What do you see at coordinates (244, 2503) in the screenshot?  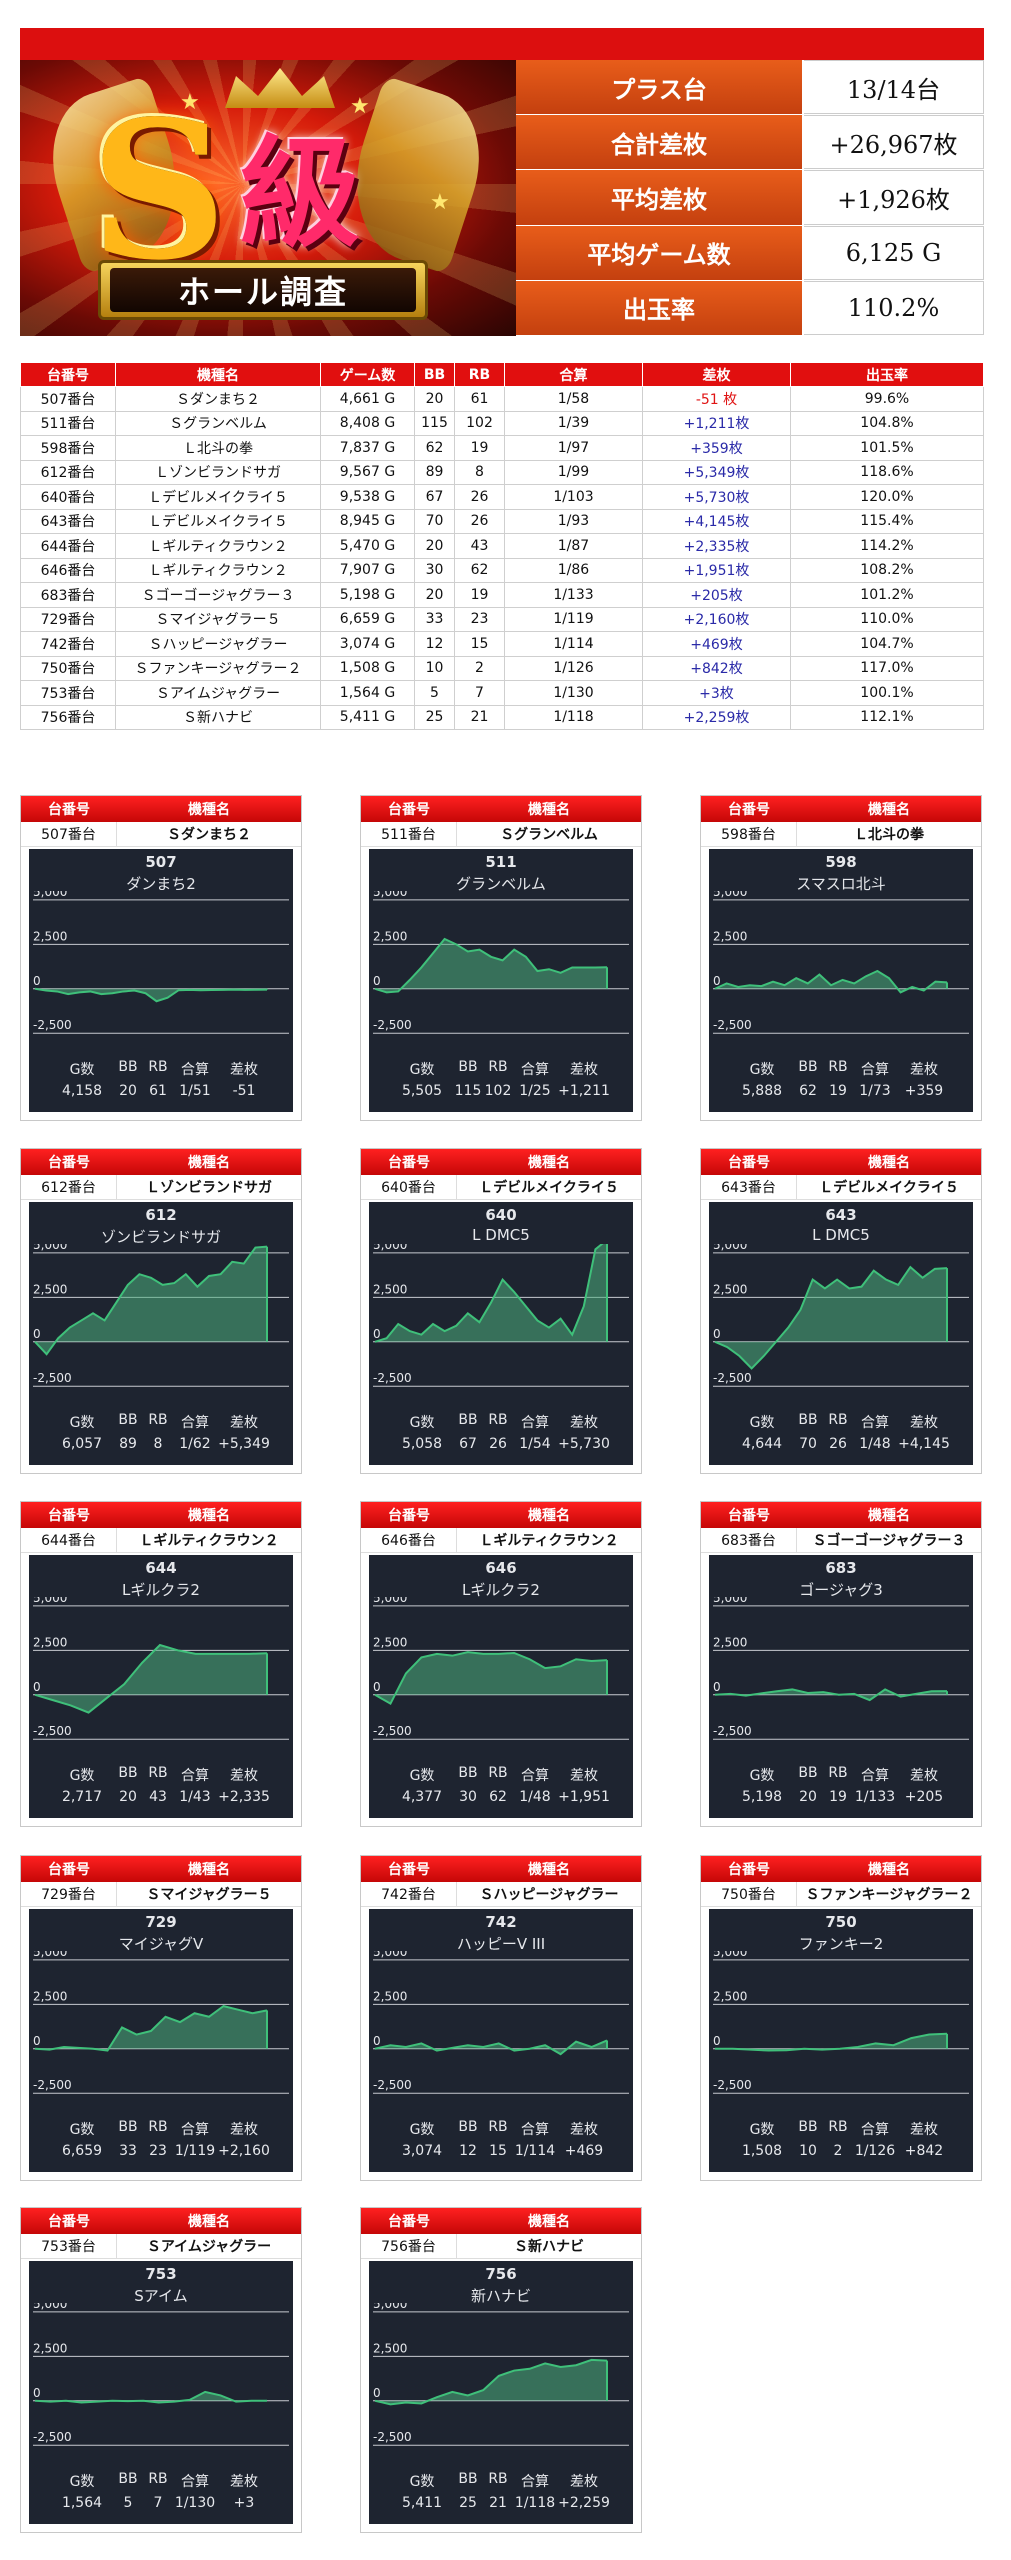 I see `stat-value: +3` at bounding box center [244, 2503].